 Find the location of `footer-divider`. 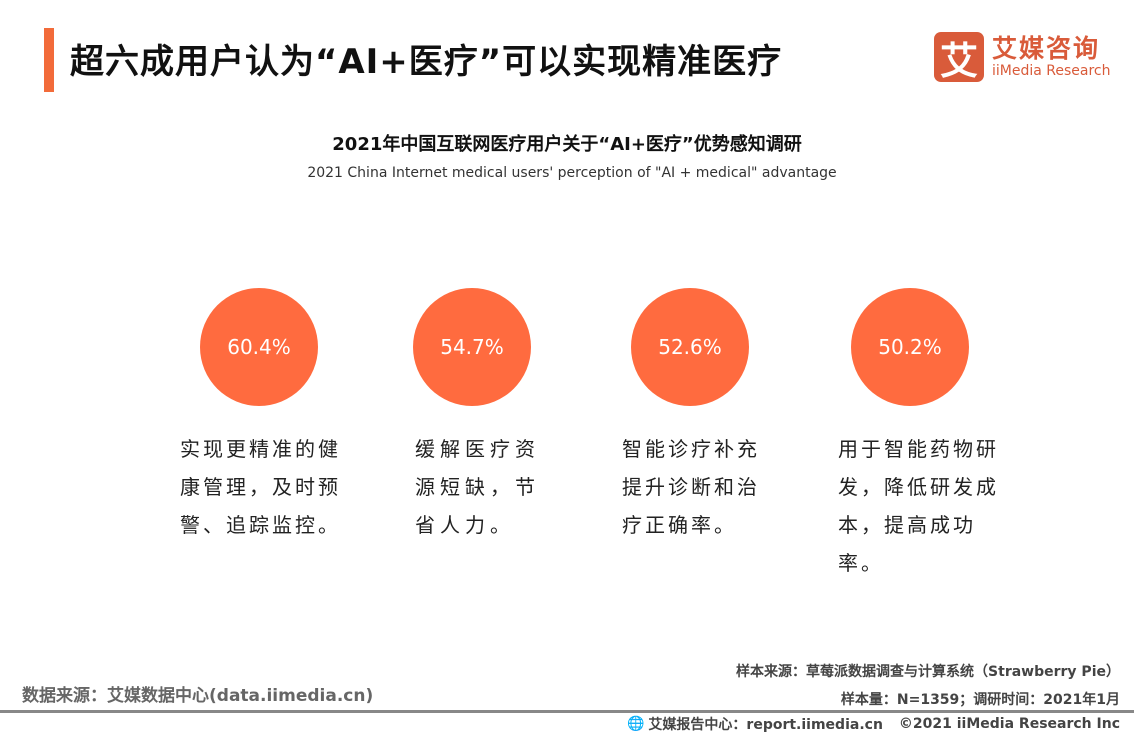

footer-divider is located at coordinates (567, 711).